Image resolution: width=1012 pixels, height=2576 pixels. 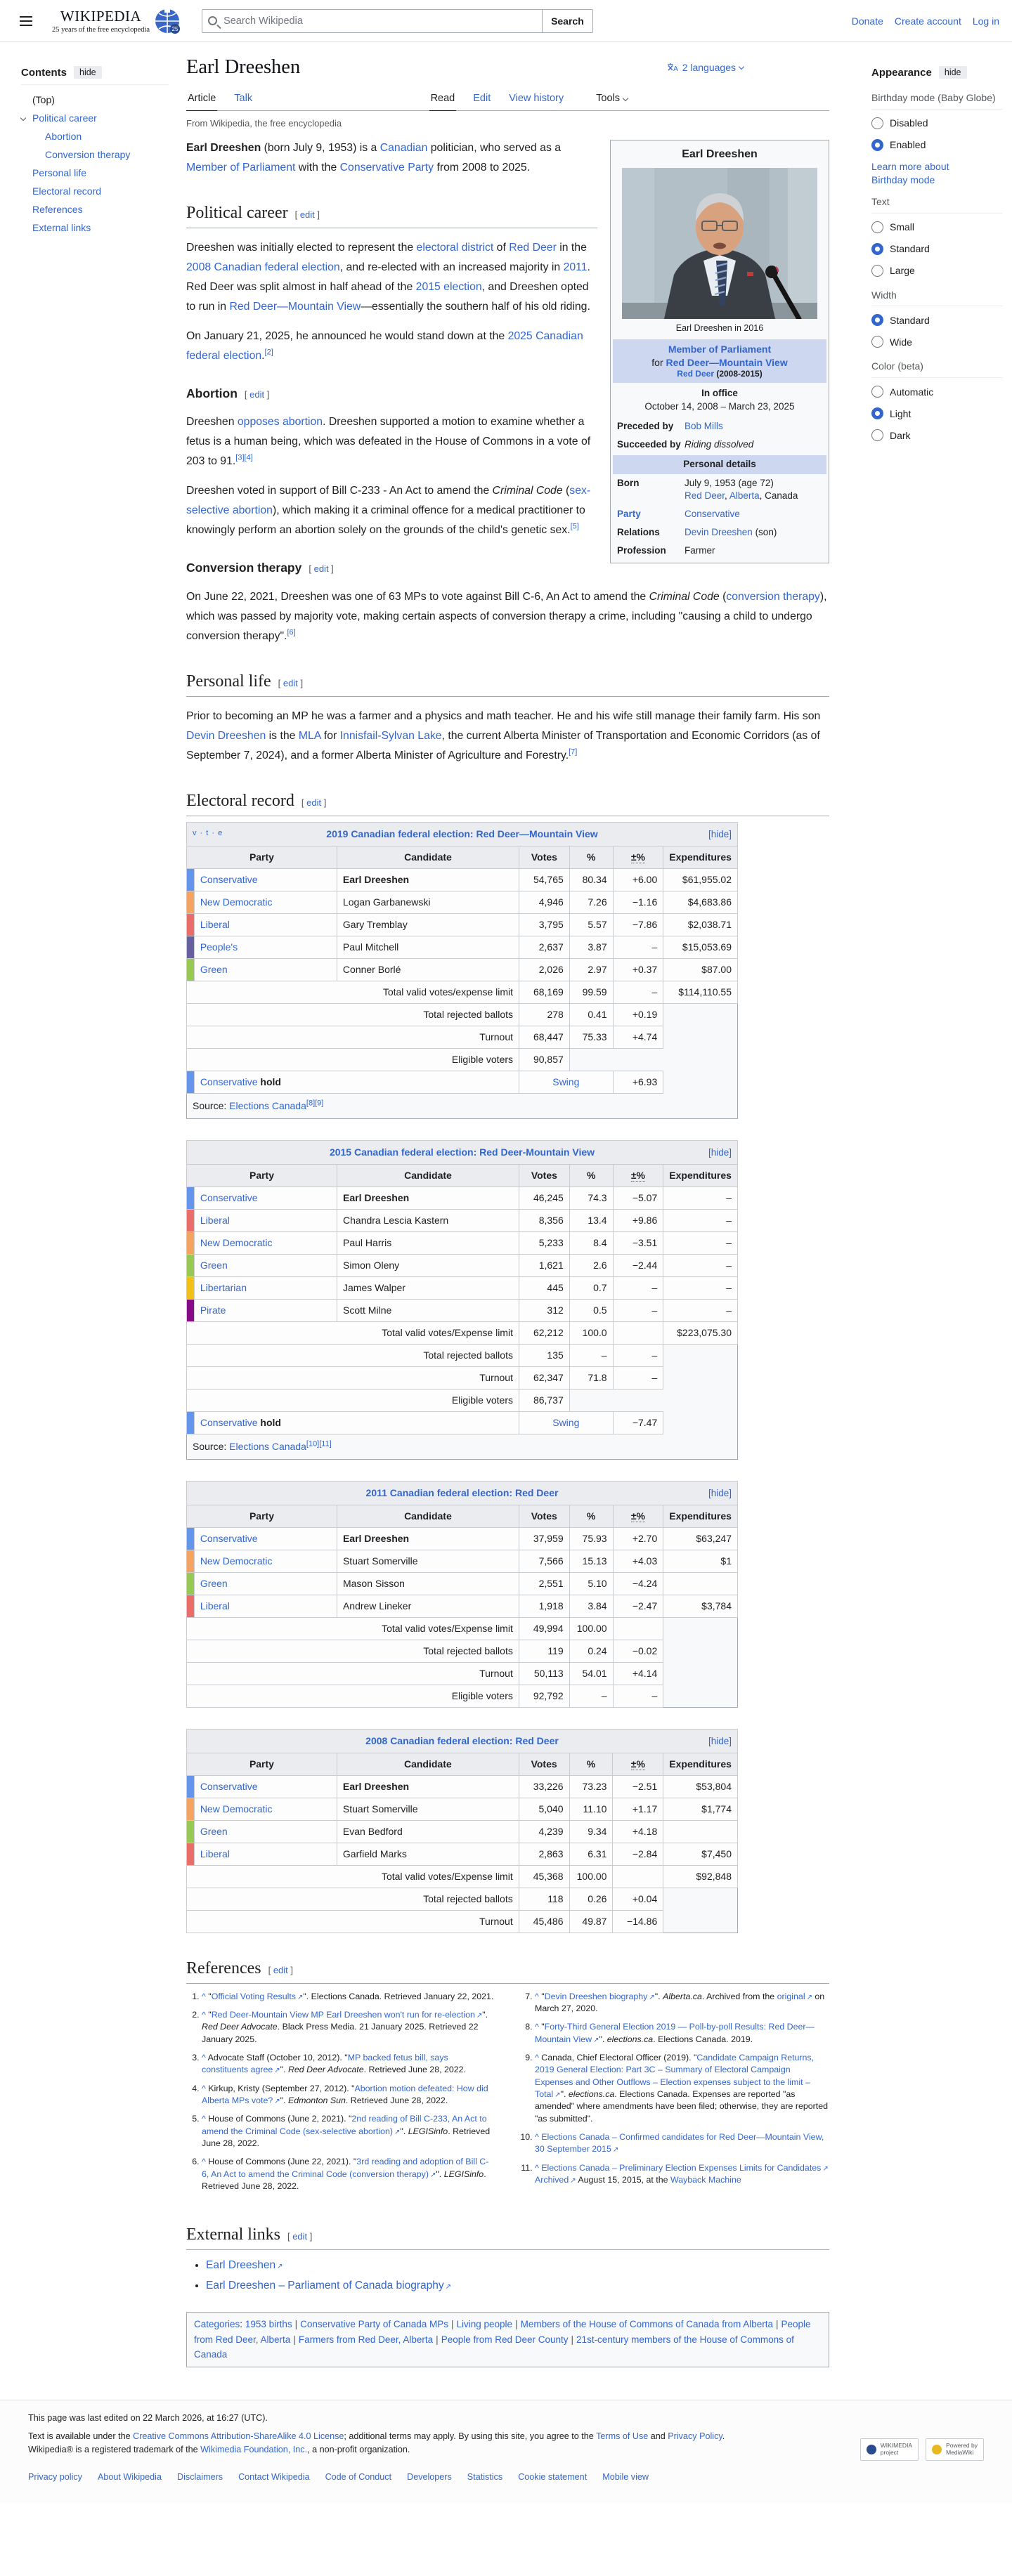 I want to click on wiki-link: Red Deer—Mountain View, so click(x=295, y=307).